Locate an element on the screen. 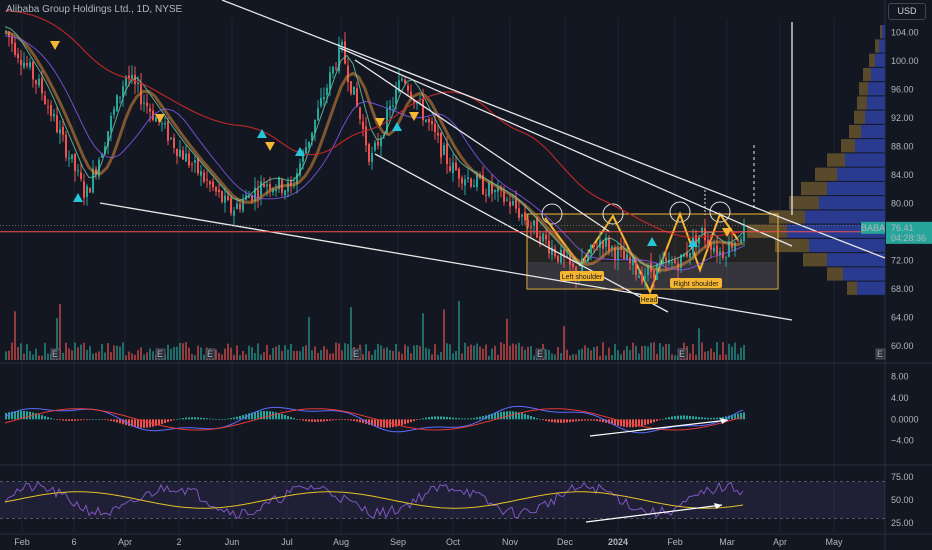 The width and height of the screenshot is (932, 550). price-tag-countdown: 04:28:36 is located at coordinates (908, 238).